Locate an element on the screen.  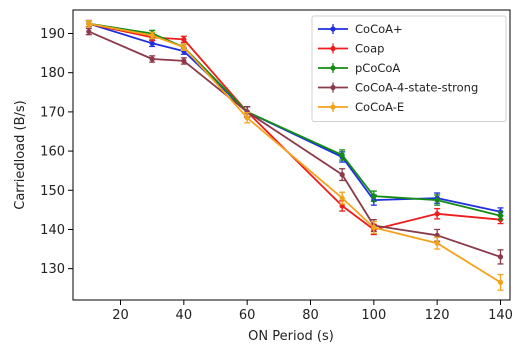
legend-item: CoCoA+ is located at coordinates (360, 29).